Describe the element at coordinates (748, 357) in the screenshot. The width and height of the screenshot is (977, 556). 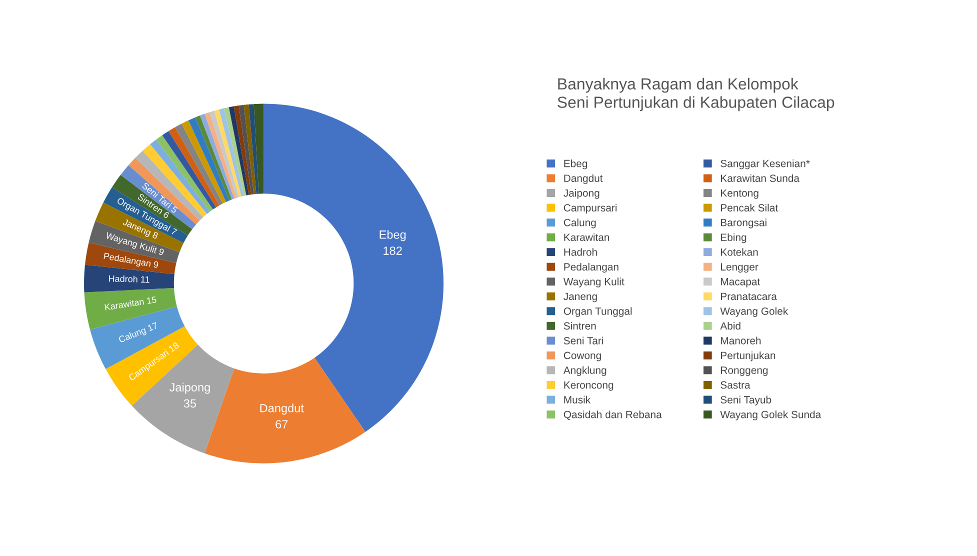
I see `legend-label: Pertunjukan` at that location.